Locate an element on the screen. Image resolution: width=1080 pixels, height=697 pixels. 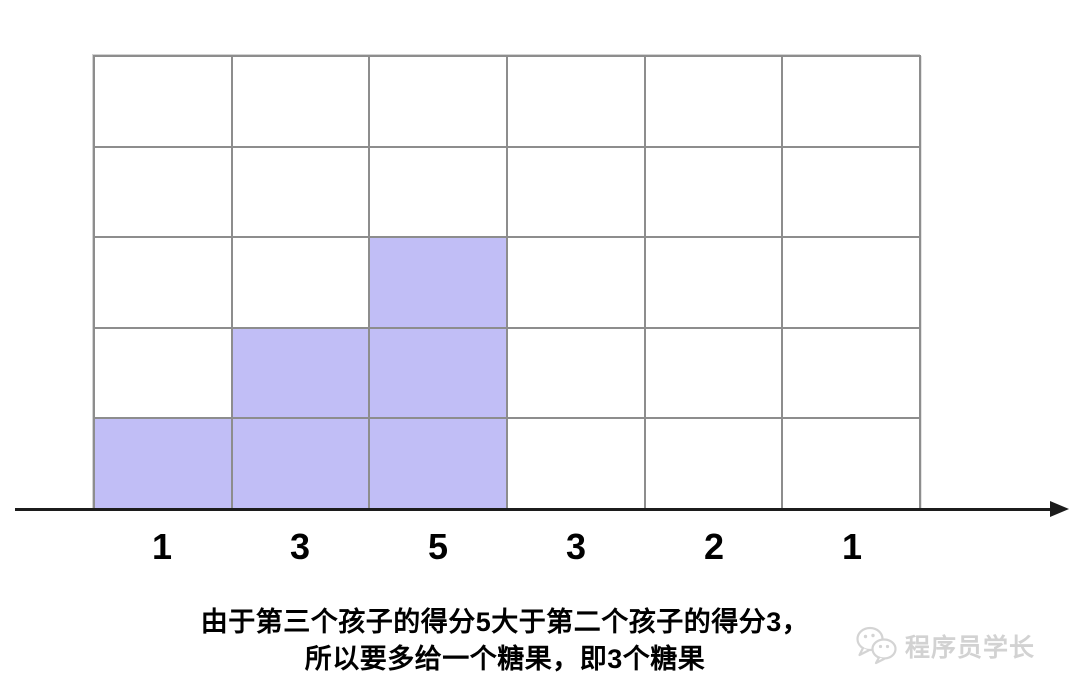
wechat-icon is located at coordinates (876, 645).